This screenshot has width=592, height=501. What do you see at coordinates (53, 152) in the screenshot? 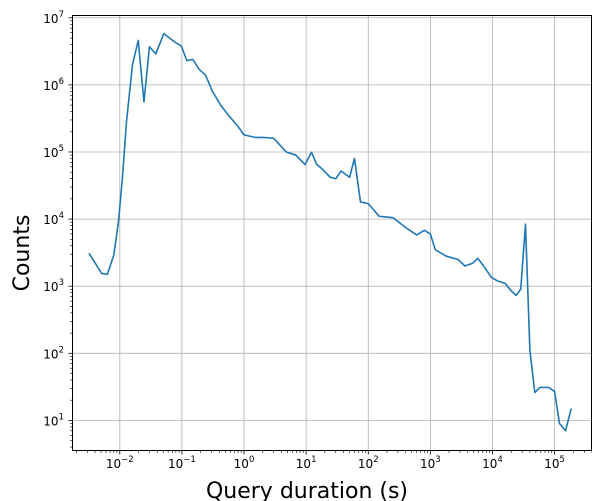
I see `y-tick-label: 10⁵` at bounding box center [53, 152].